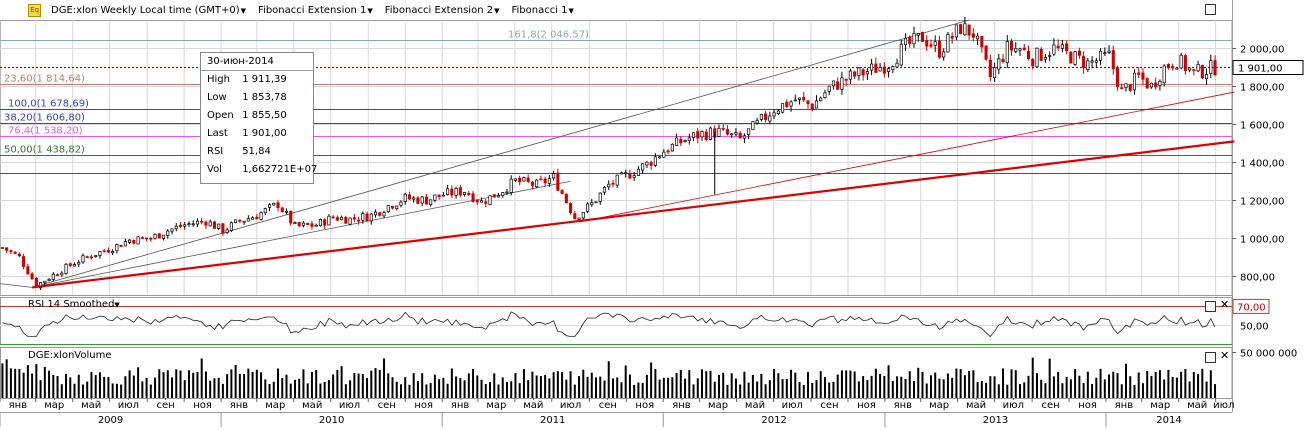 Image resolution: width=1316 pixels, height=430 pixels. I want to click on month-tick-label: сен, so click(166, 405).